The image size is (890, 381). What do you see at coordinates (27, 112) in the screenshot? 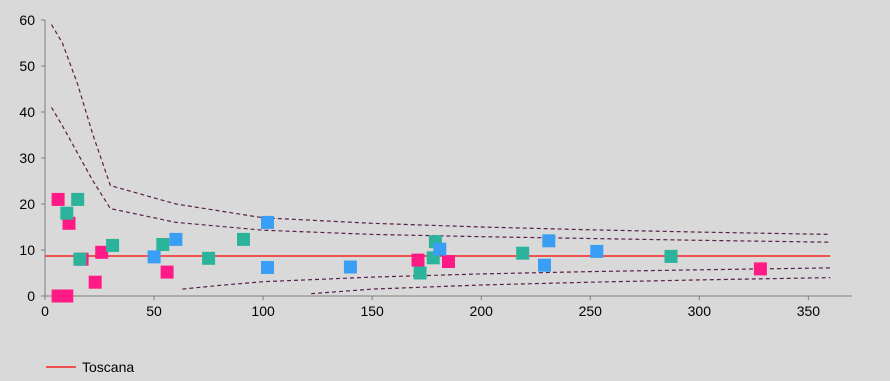
I see `y-tick-label: 40` at bounding box center [27, 112].